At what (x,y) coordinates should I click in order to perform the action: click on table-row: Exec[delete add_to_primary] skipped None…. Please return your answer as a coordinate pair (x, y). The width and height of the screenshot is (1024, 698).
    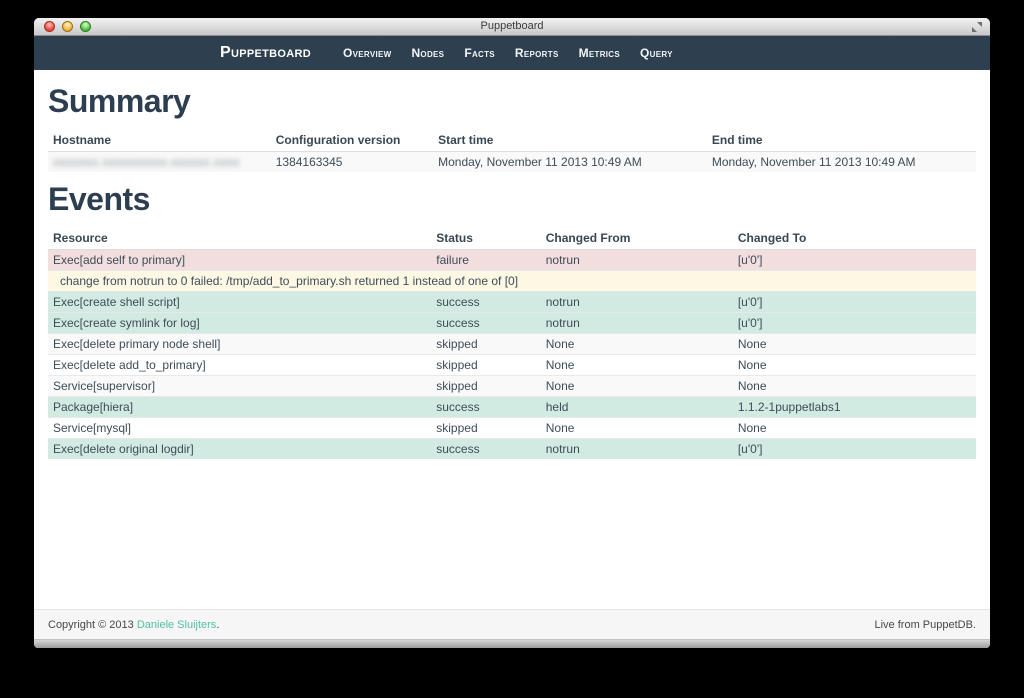
    Looking at the image, I should click on (512, 365).